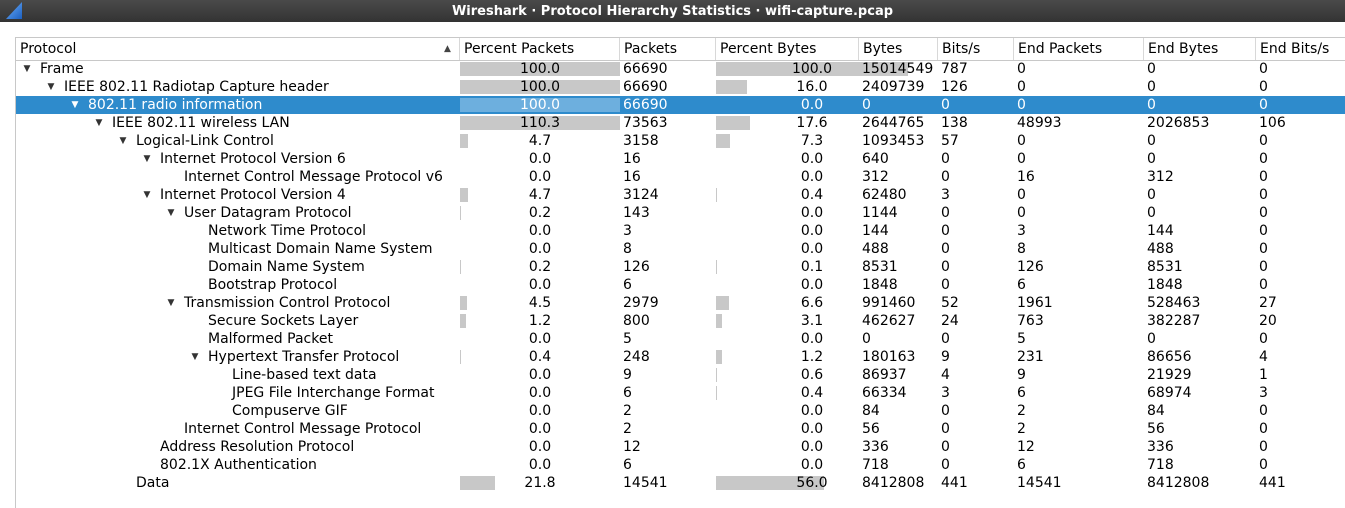  Describe the element at coordinates (627, 285) in the screenshot. I see `packets-cell: 6` at that location.